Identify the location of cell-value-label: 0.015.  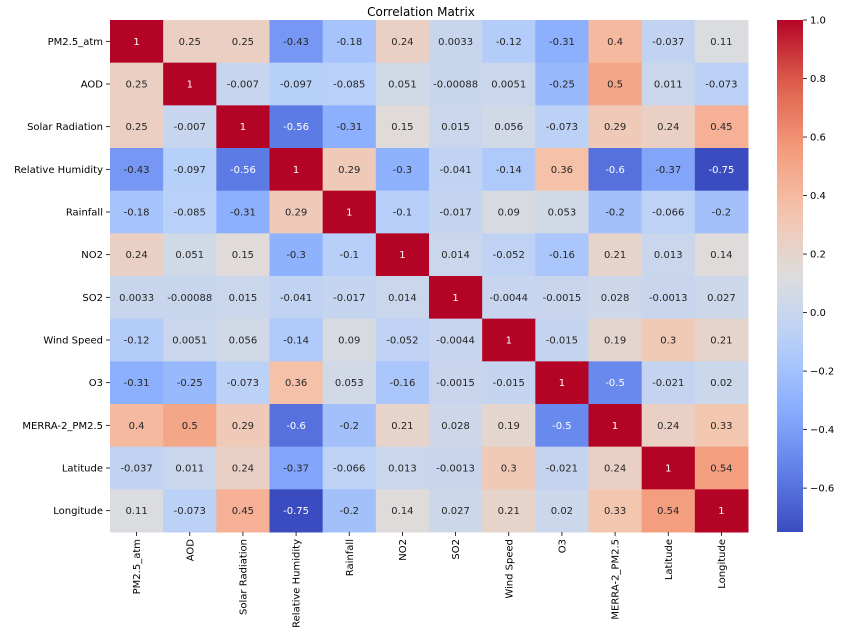
(455, 127).